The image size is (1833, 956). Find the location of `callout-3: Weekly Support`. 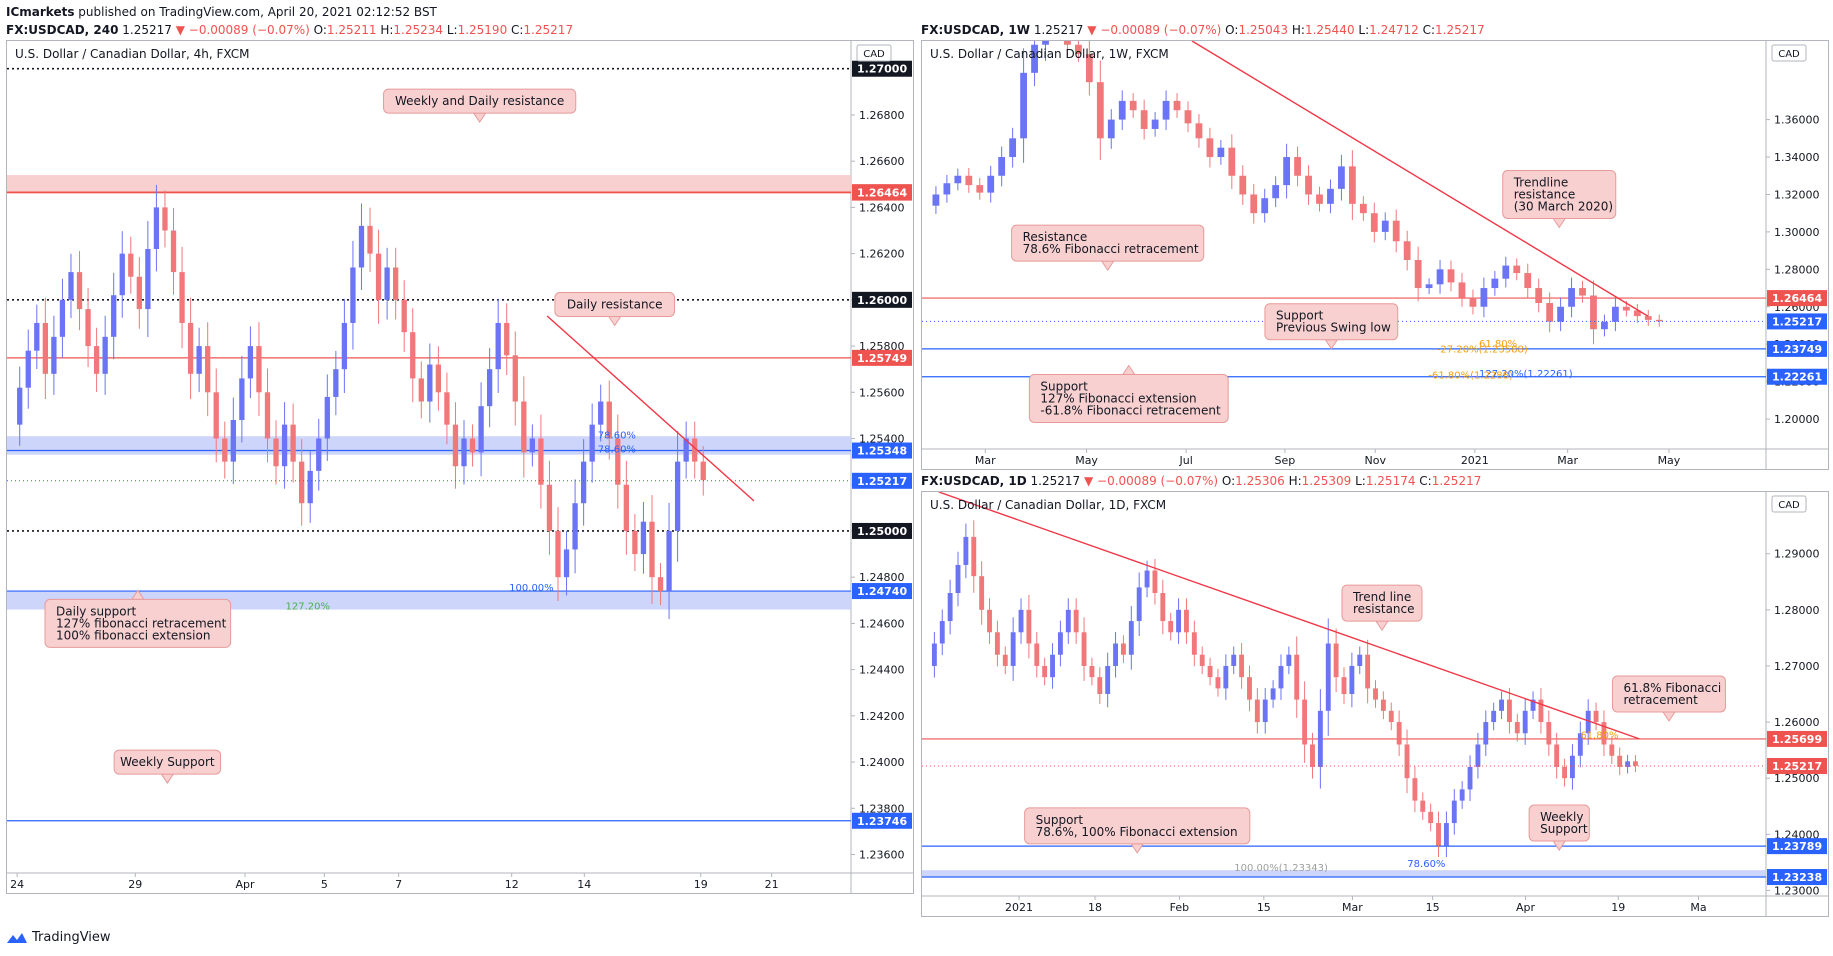

callout-3: Weekly Support is located at coordinates (167, 766).